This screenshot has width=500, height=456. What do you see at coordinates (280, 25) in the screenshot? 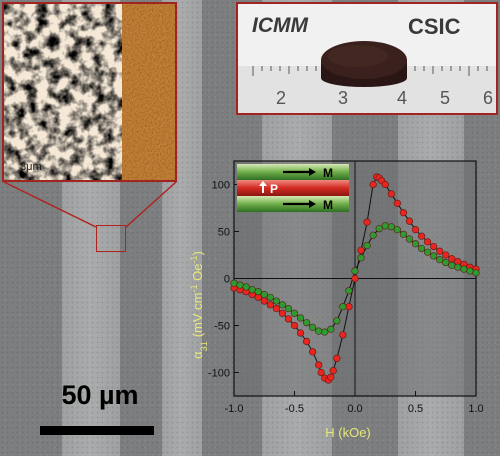
I see `icmm-logo-text: ICMM` at bounding box center [280, 25].